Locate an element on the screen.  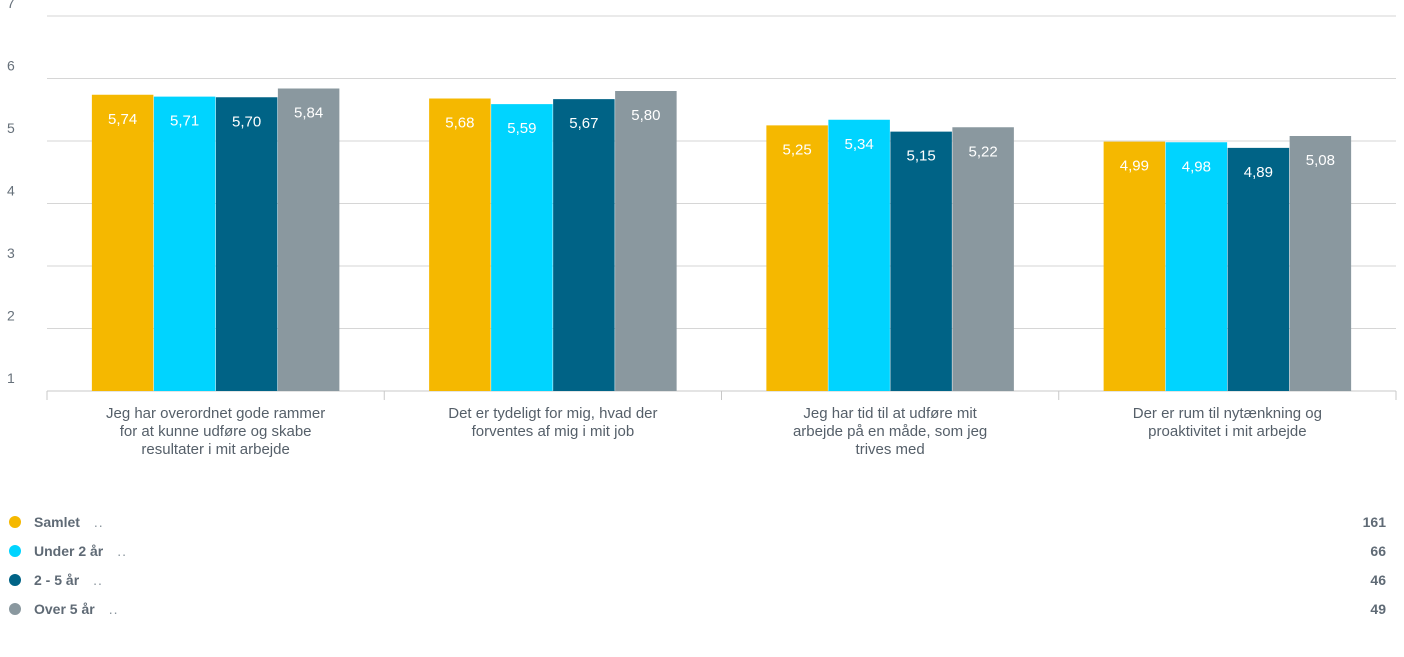
legend-item-under-2-ar: Under 2 år.. 66 is located at coordinates (702, 553).